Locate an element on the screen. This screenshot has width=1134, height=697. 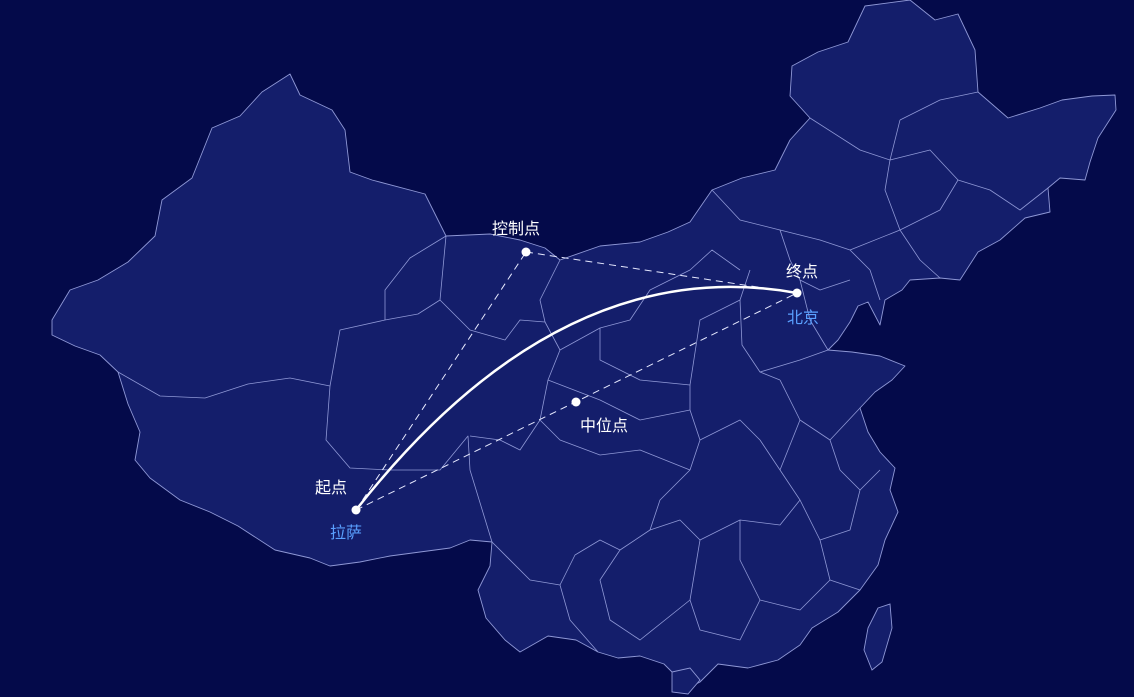
end-city-label: 北京 is located at coordinates (803, 317).